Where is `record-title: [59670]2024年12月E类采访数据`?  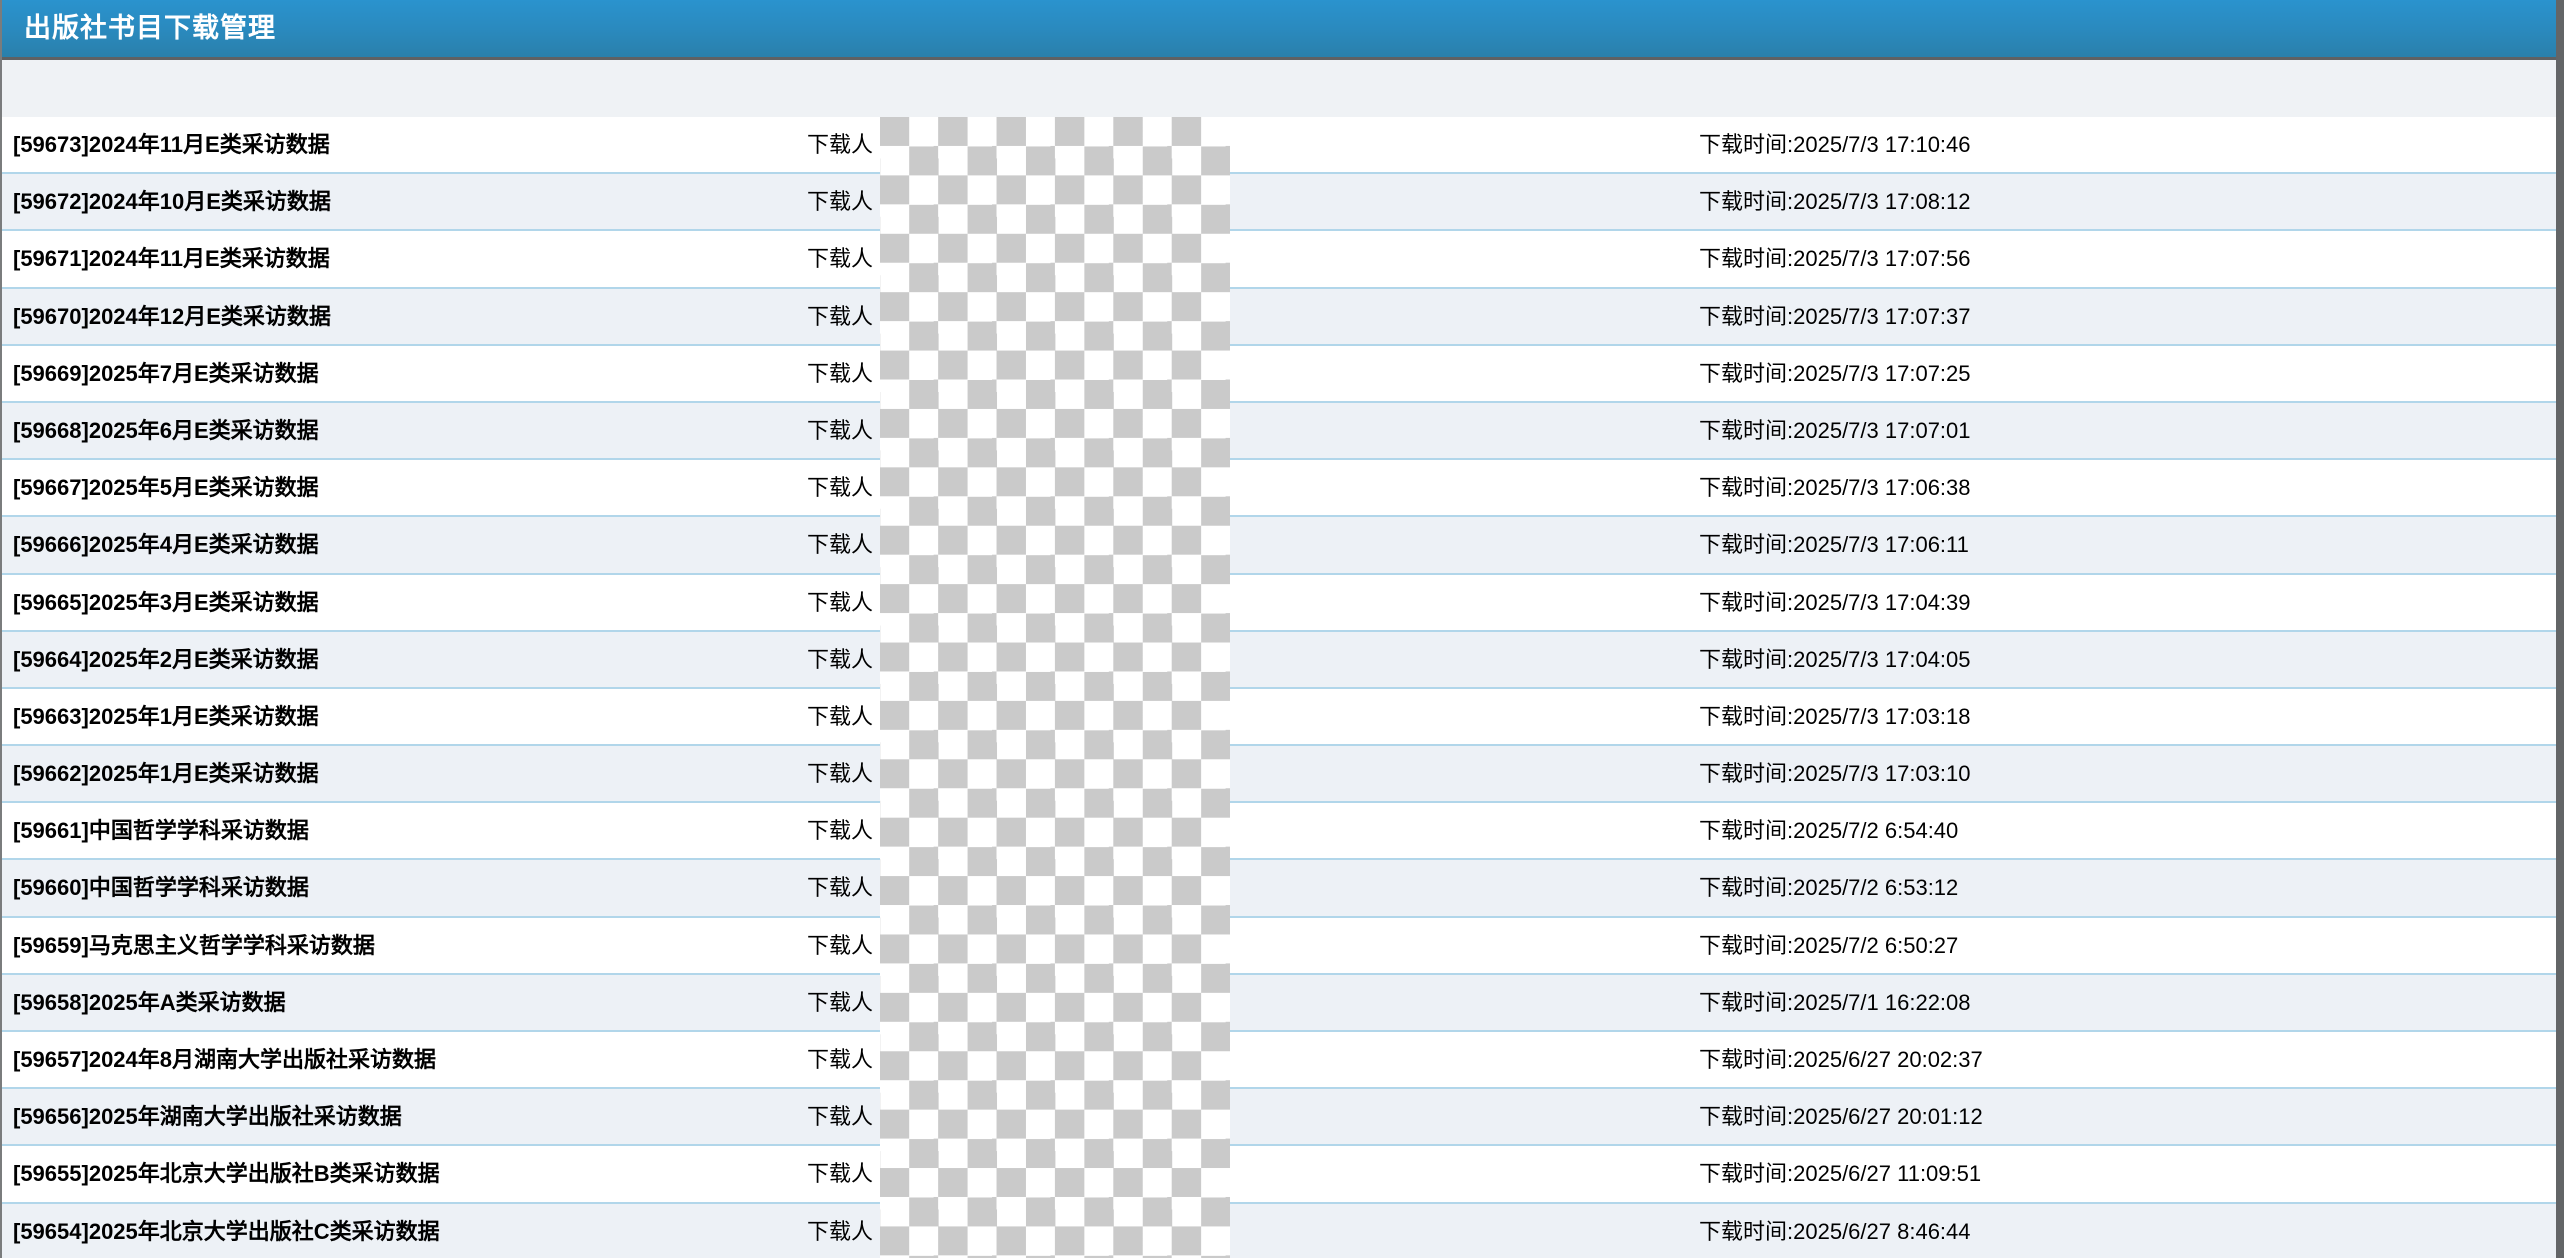
record-title: [59670]2024年12月E类采访数据 is located at coordinates (172, 316).